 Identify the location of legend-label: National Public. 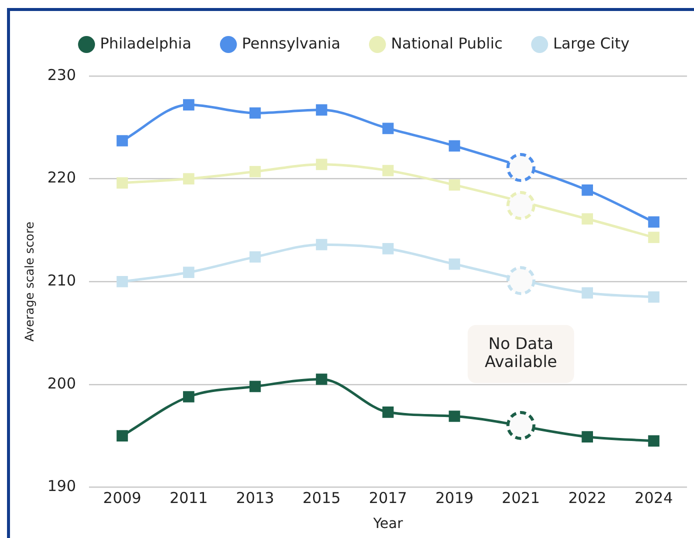
(446, 43).